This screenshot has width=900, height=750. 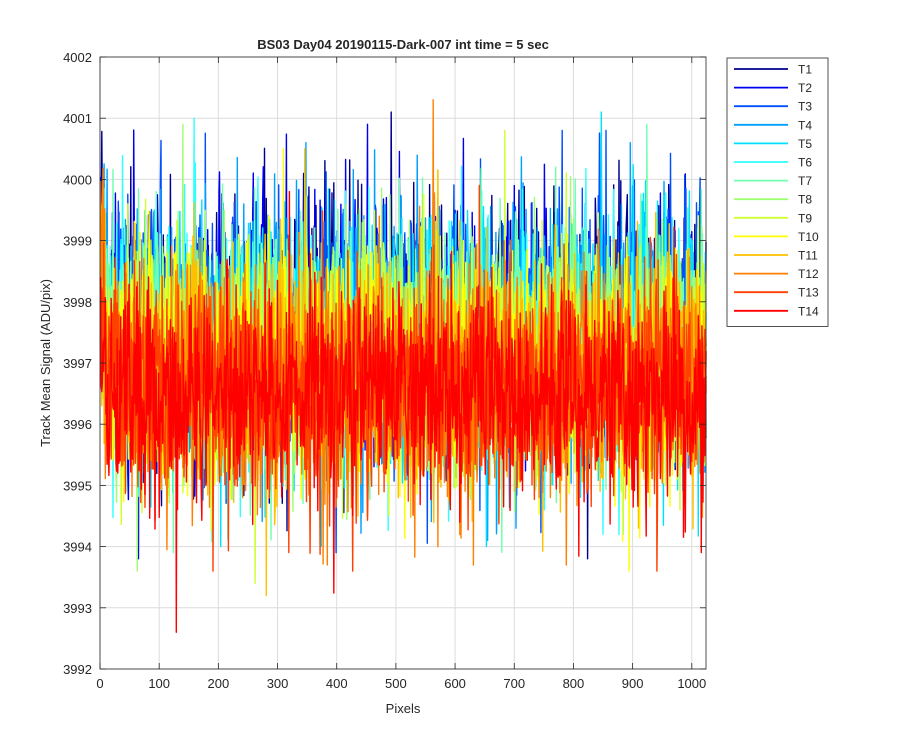 What do you see at coordinates (337, 683) in the screenshot?
I see `x-tick-label: 400` at bounding box center [337, 683].